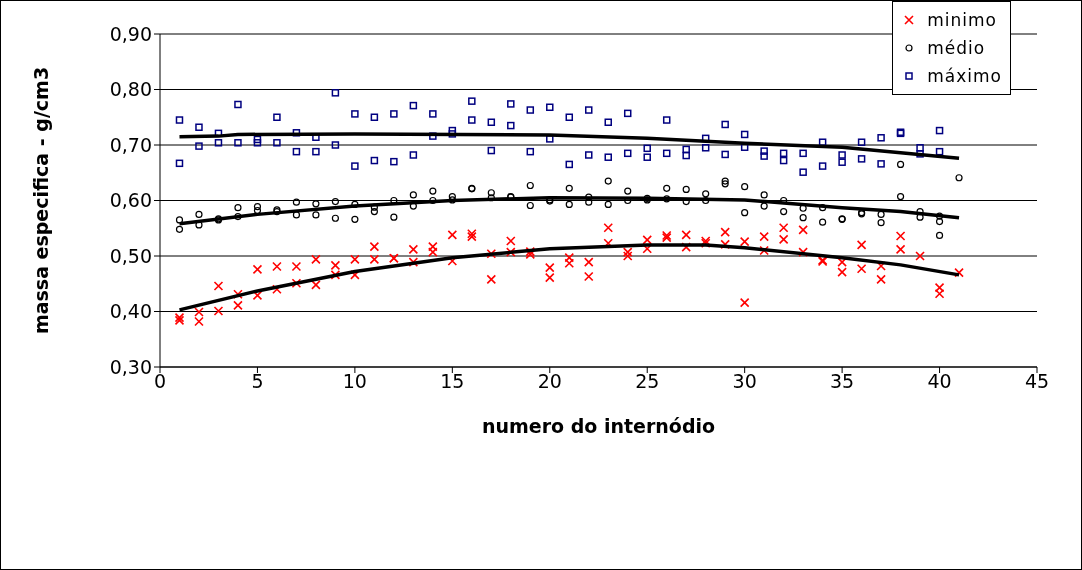 The image size is (1082, 570). What do you see at coordinates (964, 76) in the screenshot?
I see `legend-label: máximo` at bounding box center [964, 76].